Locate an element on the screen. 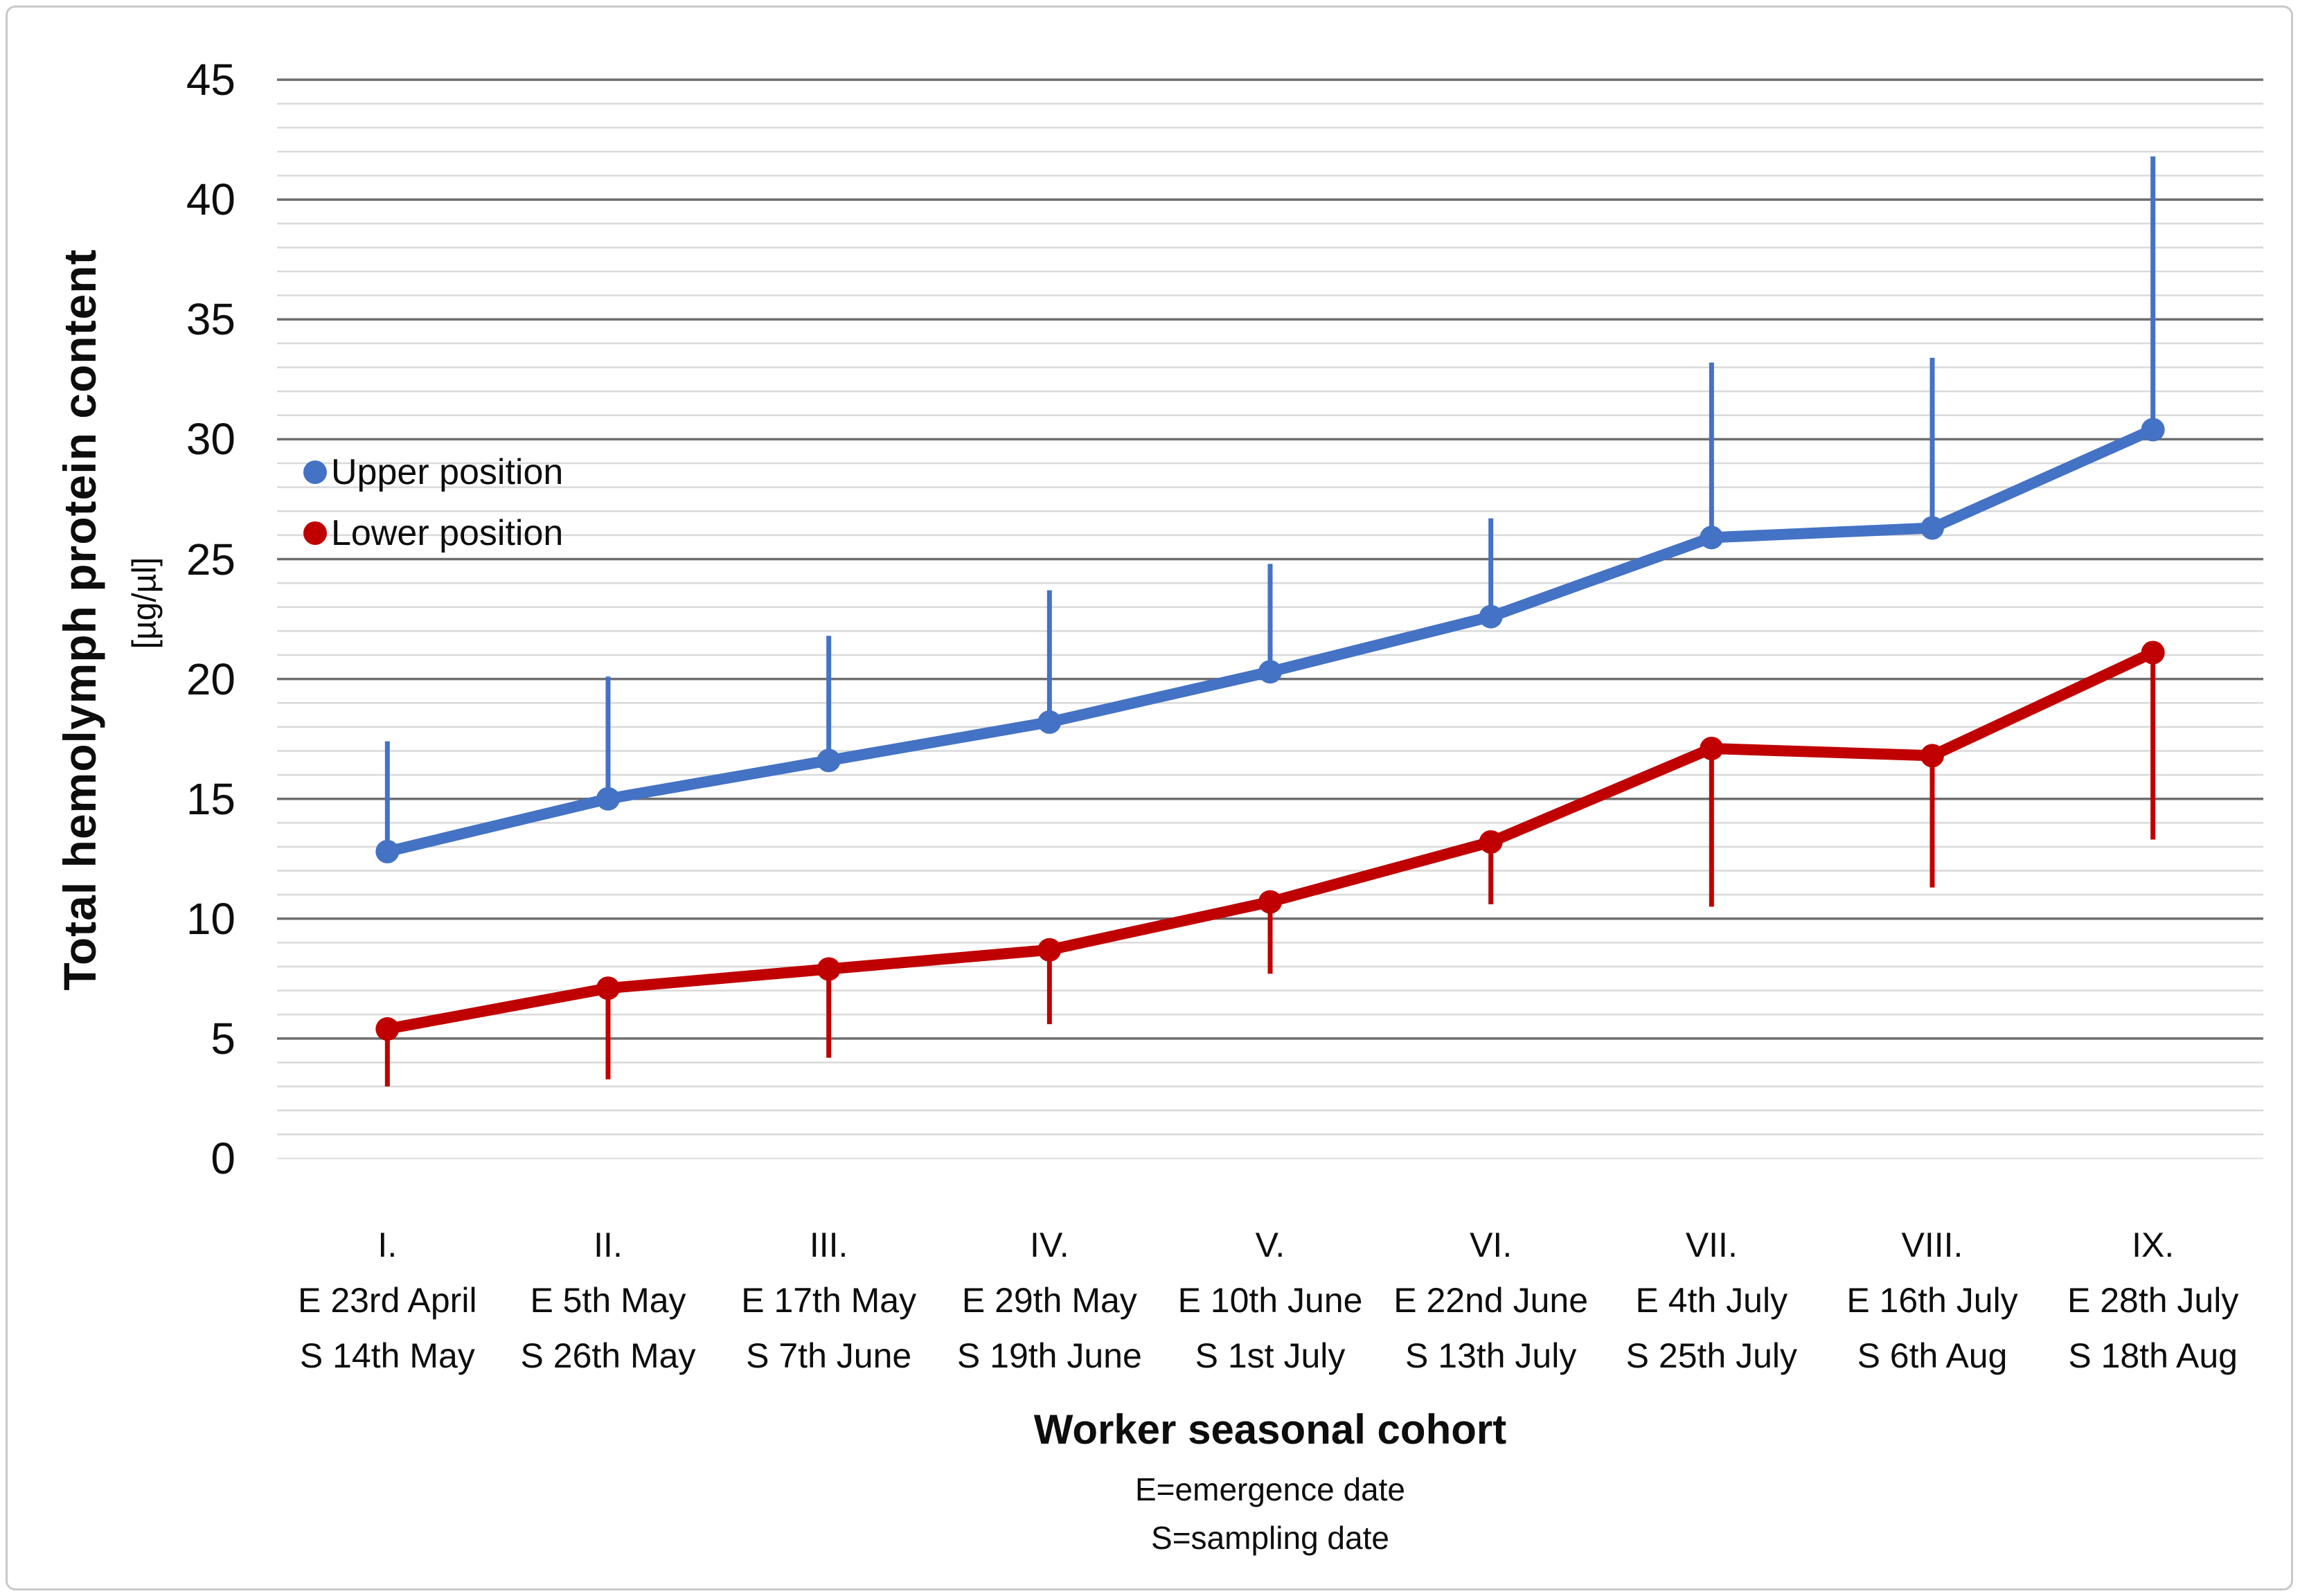  legend-label-lower: Lower position is located at coordinates (447, 533).